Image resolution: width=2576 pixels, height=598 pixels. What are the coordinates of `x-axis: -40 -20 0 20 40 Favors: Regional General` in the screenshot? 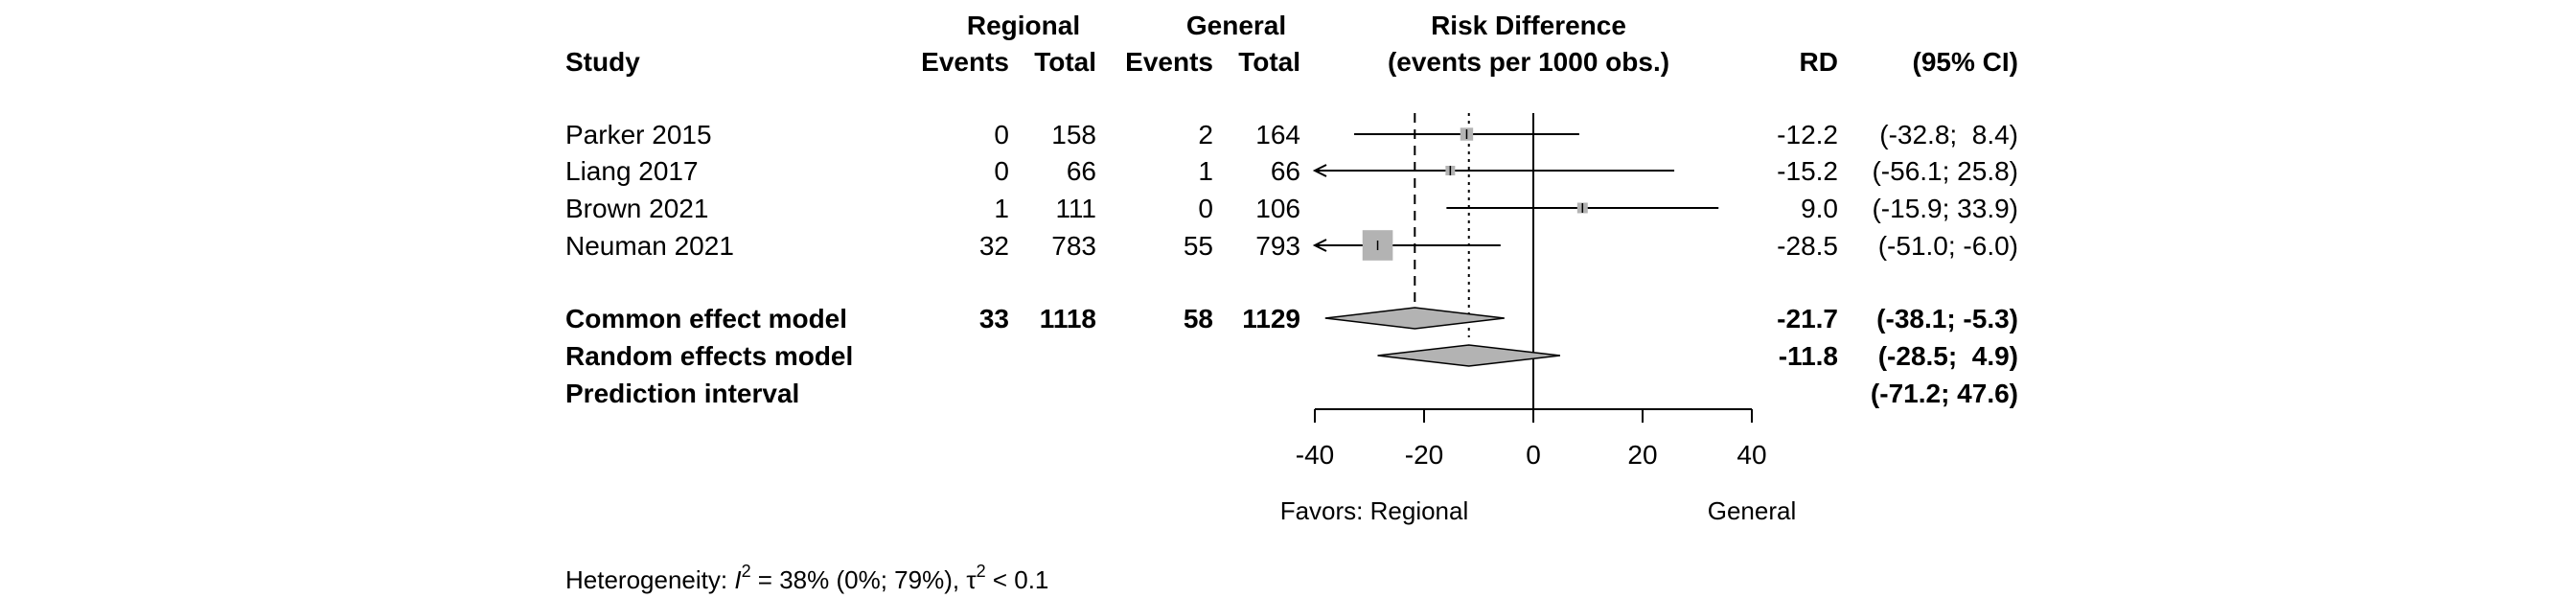 It's located at (1538, 467).